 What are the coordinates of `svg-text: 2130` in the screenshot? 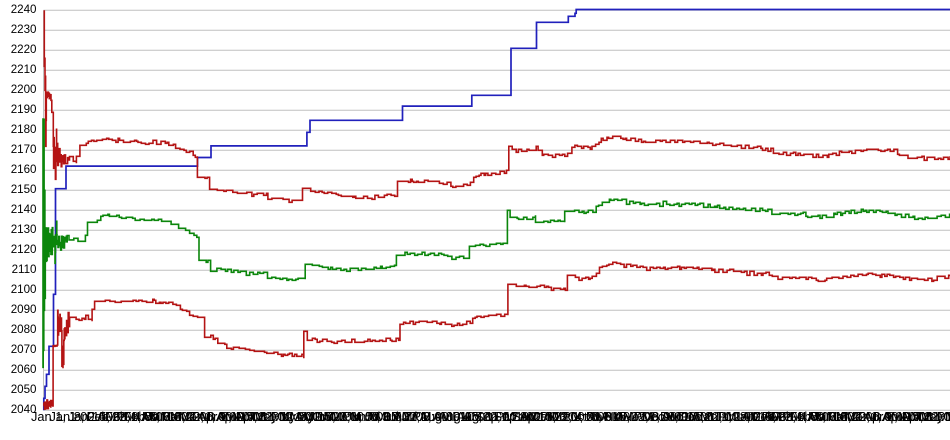 It's located at (24, 229).